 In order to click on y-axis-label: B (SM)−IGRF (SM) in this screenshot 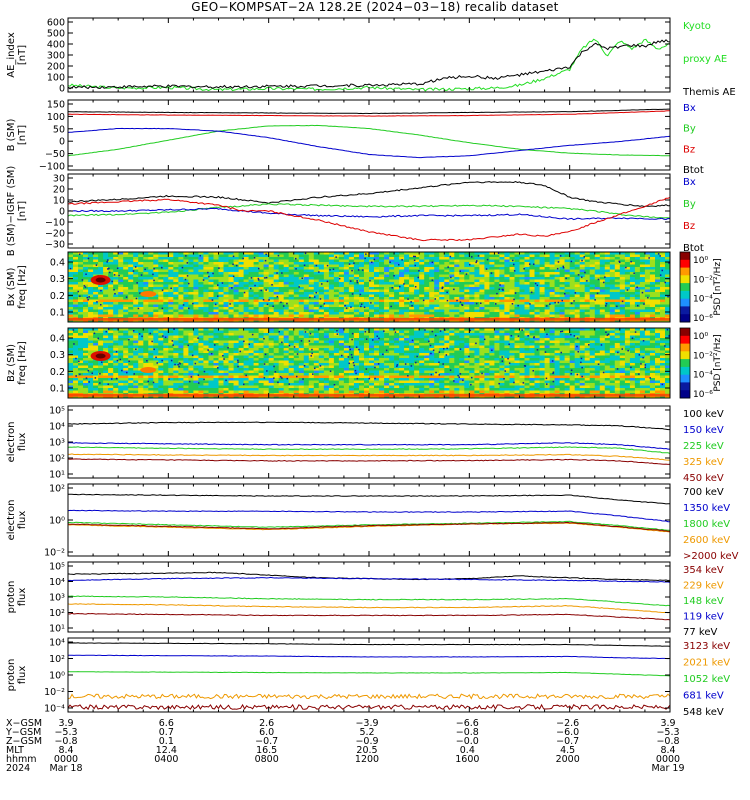, I will do `click(11, 211)`.